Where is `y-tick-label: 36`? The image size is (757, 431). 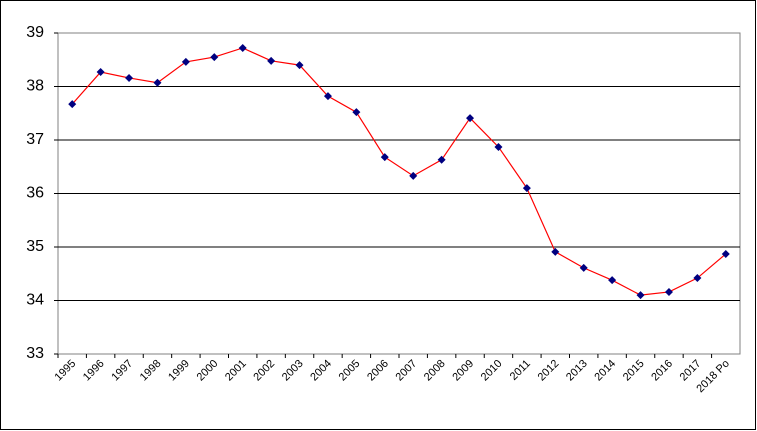
y-tick-label: 36 is located at coordinates (35, 193).